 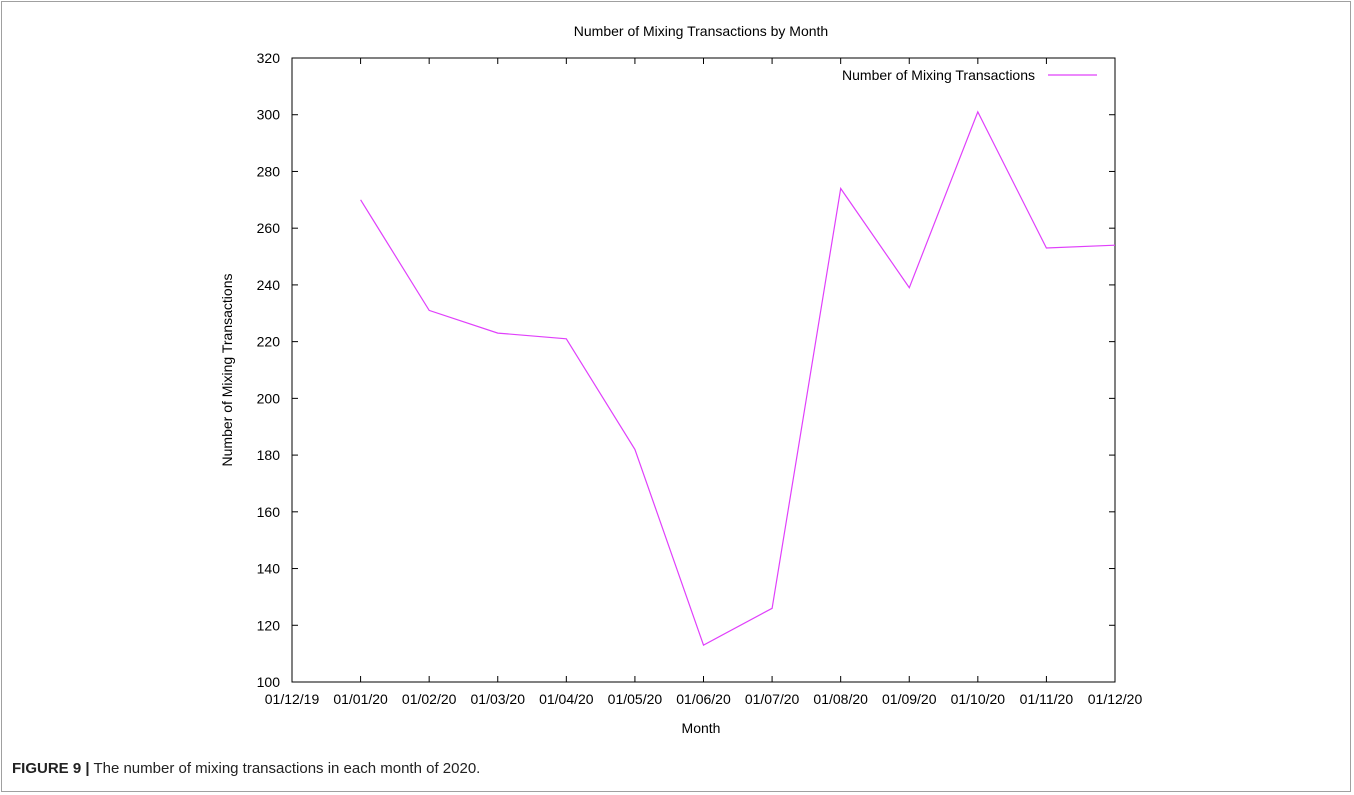 What do you see at coordinates (840, 699) in the screenshot?
I see `x-tick-label: 01/08/20` at bounding box center [840, 699].